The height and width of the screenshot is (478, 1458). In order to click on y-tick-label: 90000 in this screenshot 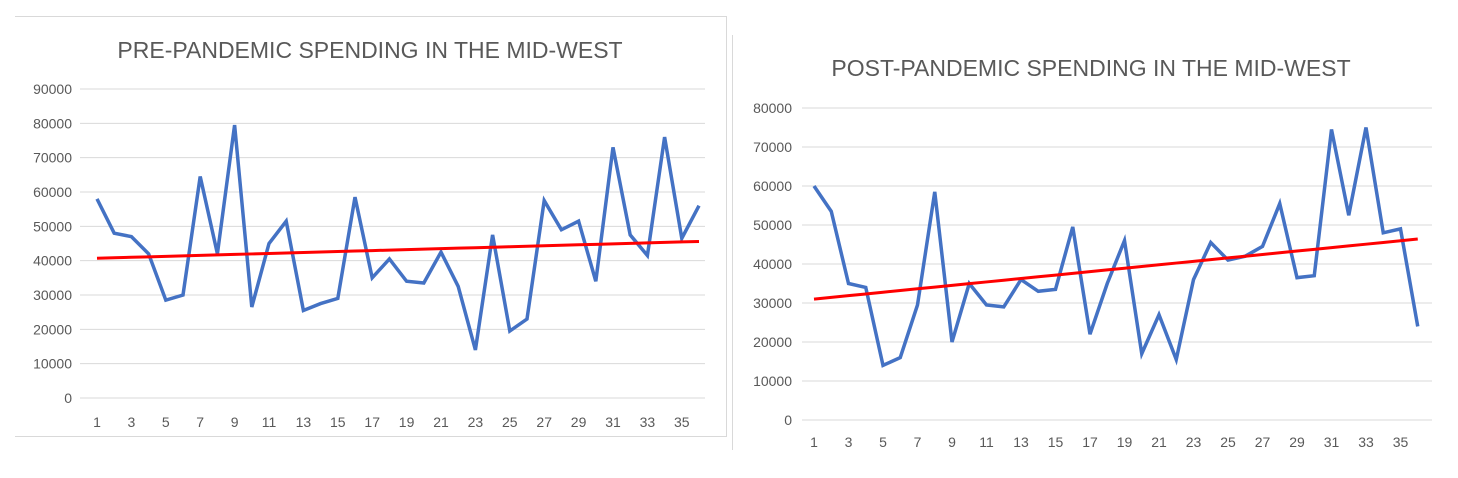, I will do `click(52, 89)`.